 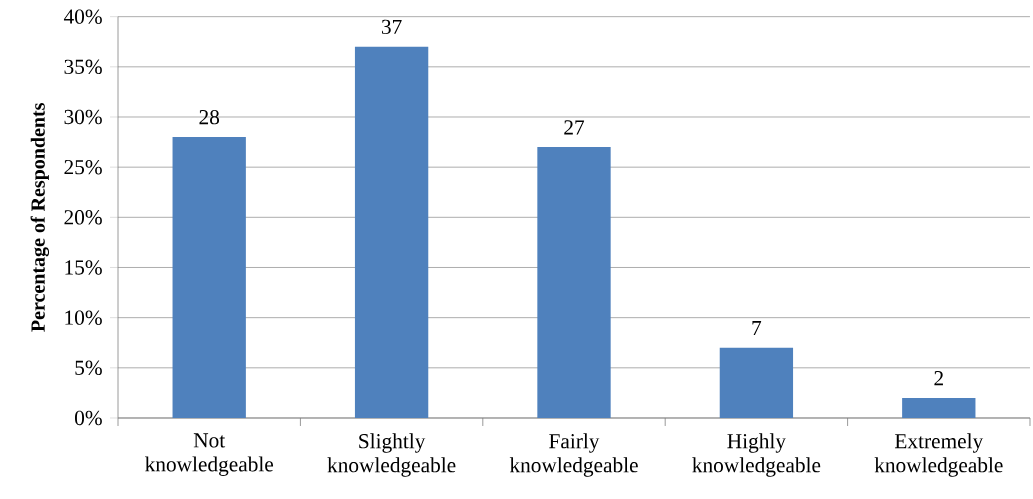 What do you see at coordinates (756, 455) in the screenshot?
I see `x-tick-label: Highly knowledgeable` at bounding box center [756, 455].